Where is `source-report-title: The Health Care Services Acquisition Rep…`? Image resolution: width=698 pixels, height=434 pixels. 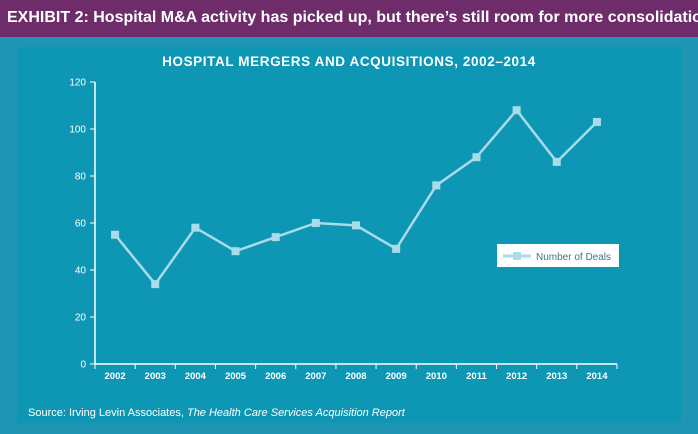
source-report-title: The Health Care Services Acquisition Rep… is located at coordinates (296, 413).